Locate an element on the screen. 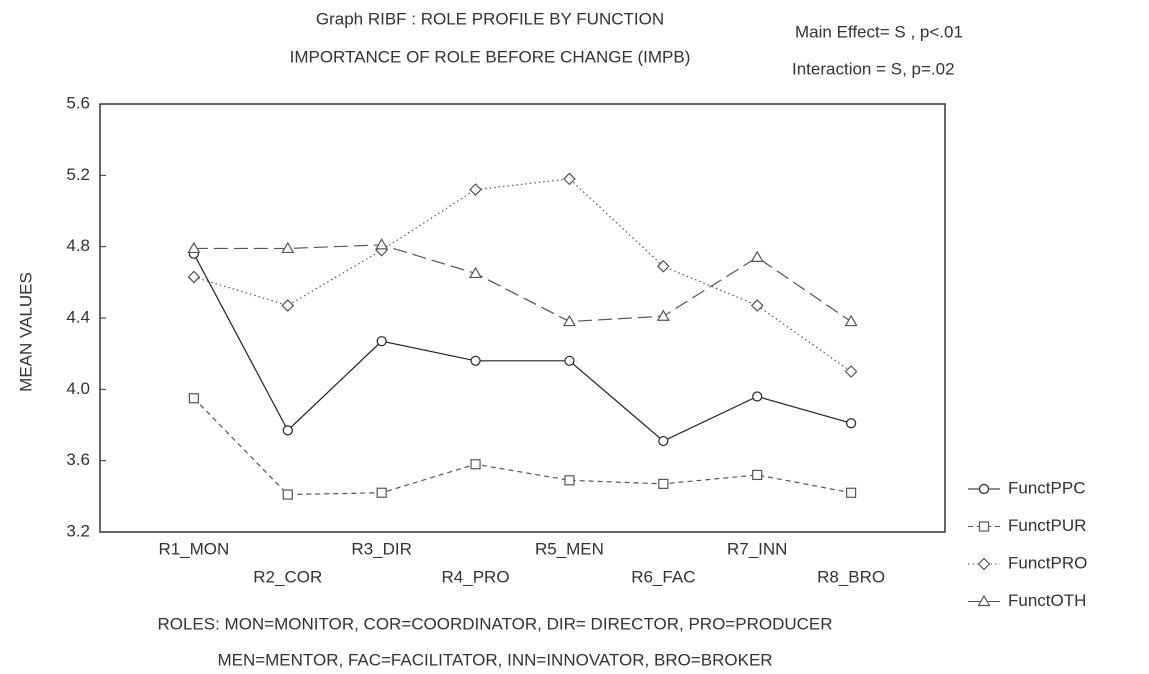  y-tick-label: 4.4 is located at coordinates (78, 316).